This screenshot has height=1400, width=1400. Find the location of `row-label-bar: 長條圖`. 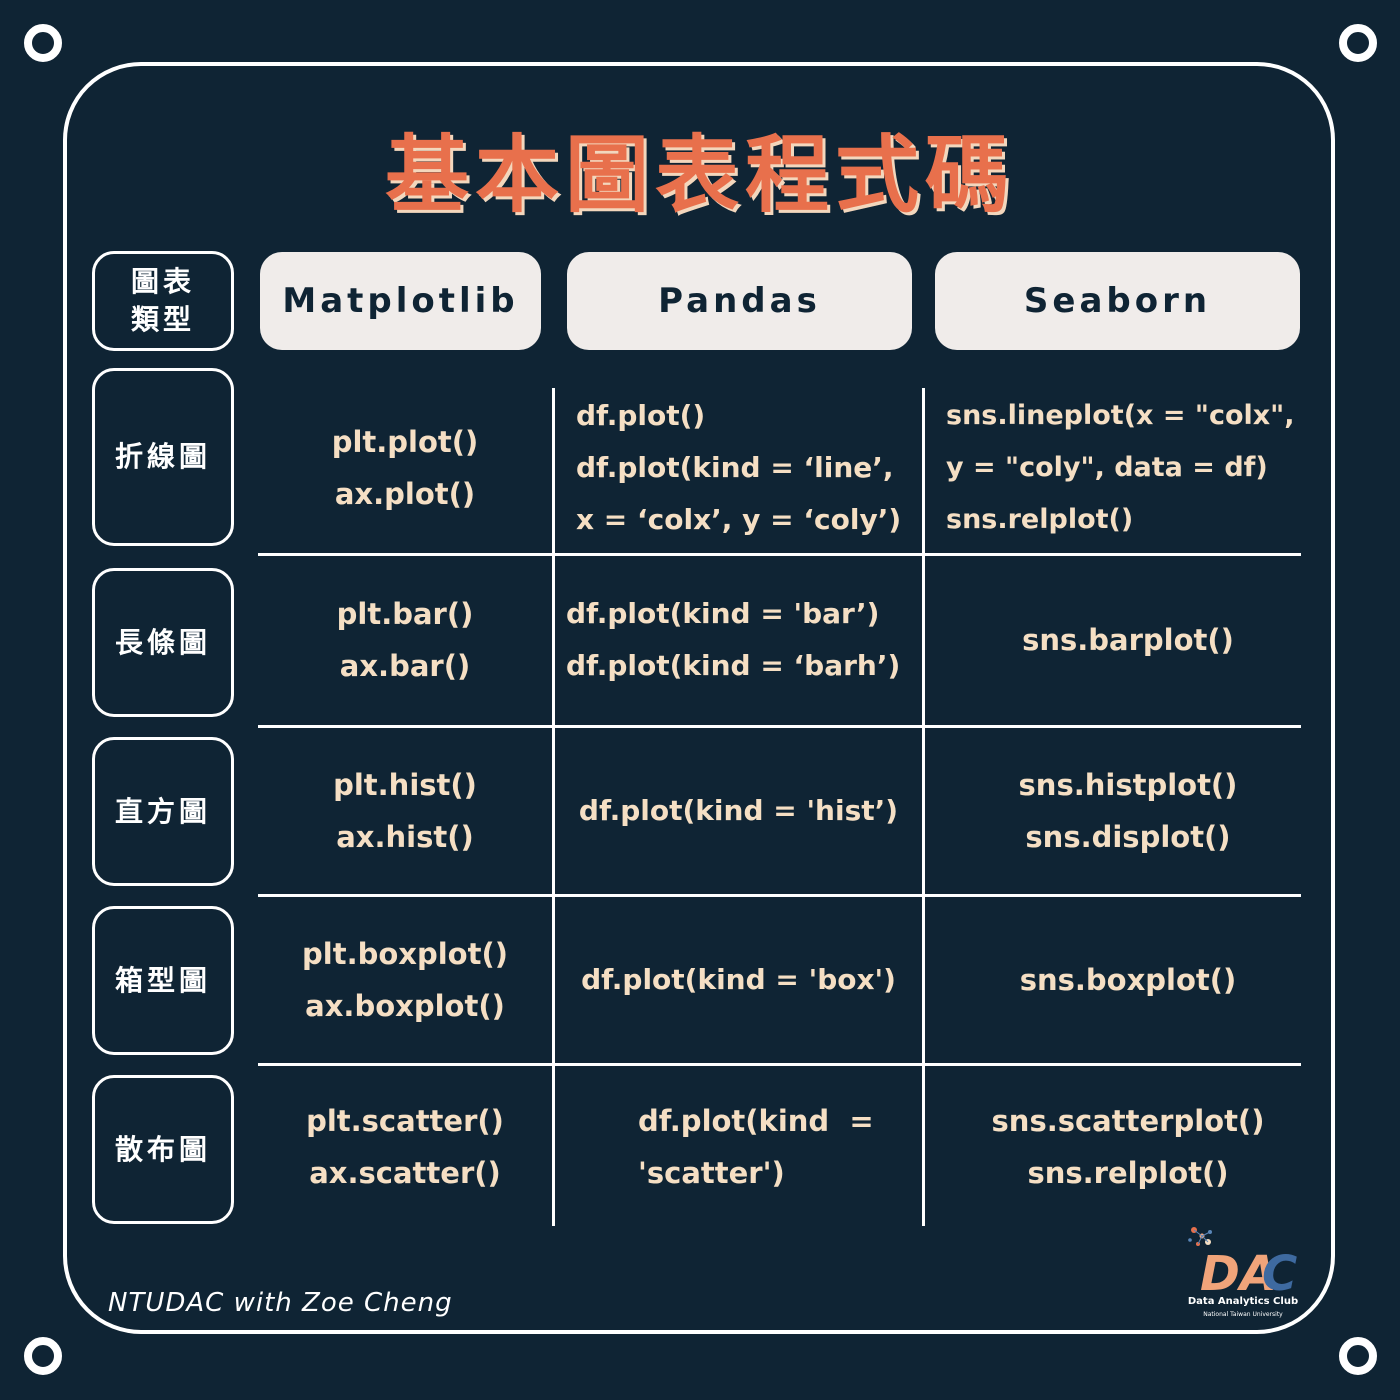

row-label-bar: 長條圖 is located at coordinates (163, 642).